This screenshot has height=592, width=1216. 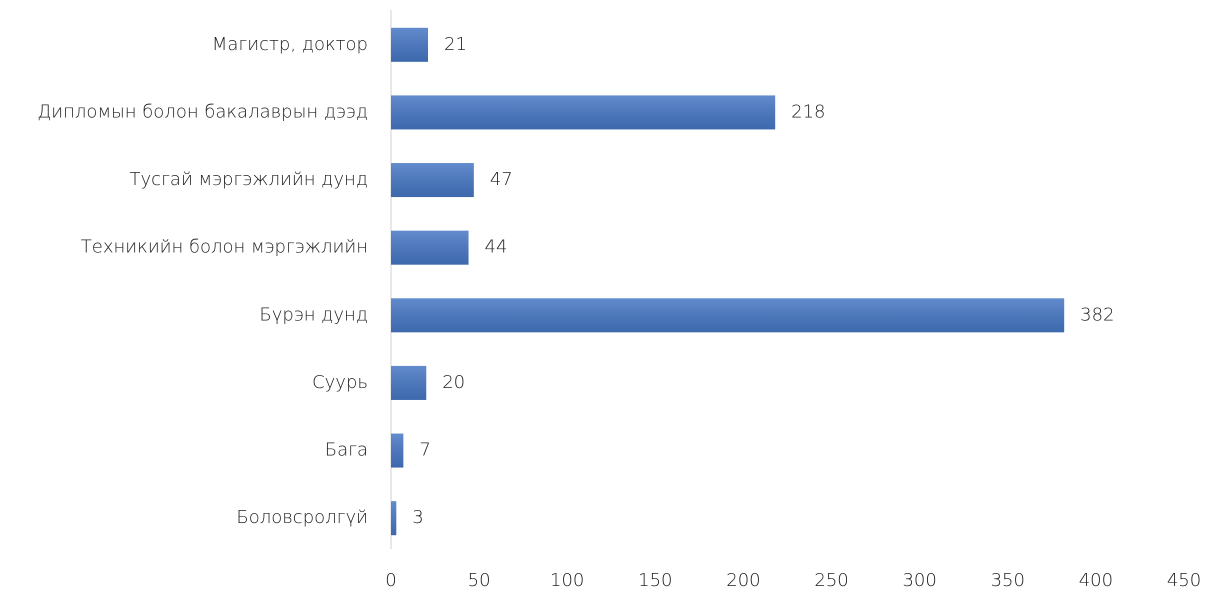 What do you see at coordinates (224, 247) in the screenshot?
I see `y-tick-label: Техникийн болон мэргэжлийн` at bounding box center [224, 247].